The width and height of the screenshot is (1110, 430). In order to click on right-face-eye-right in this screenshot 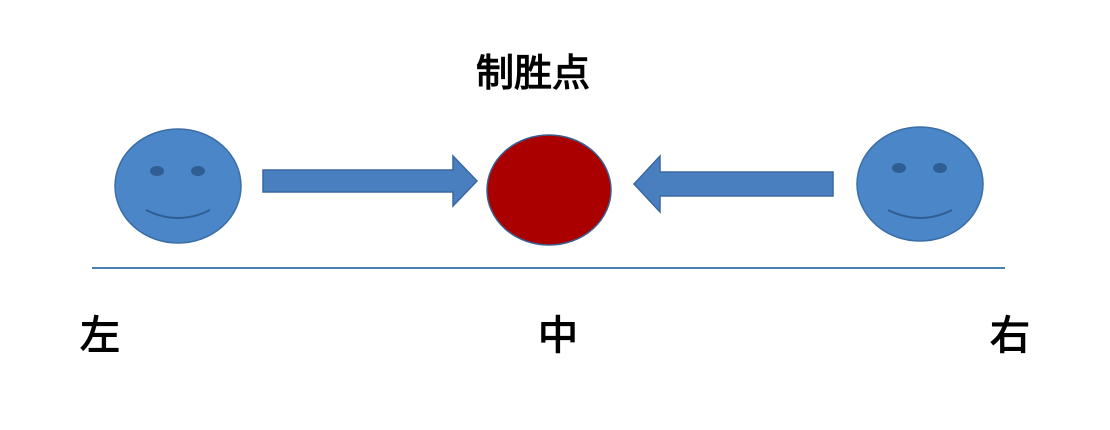, I will do `click(940, 168)`.